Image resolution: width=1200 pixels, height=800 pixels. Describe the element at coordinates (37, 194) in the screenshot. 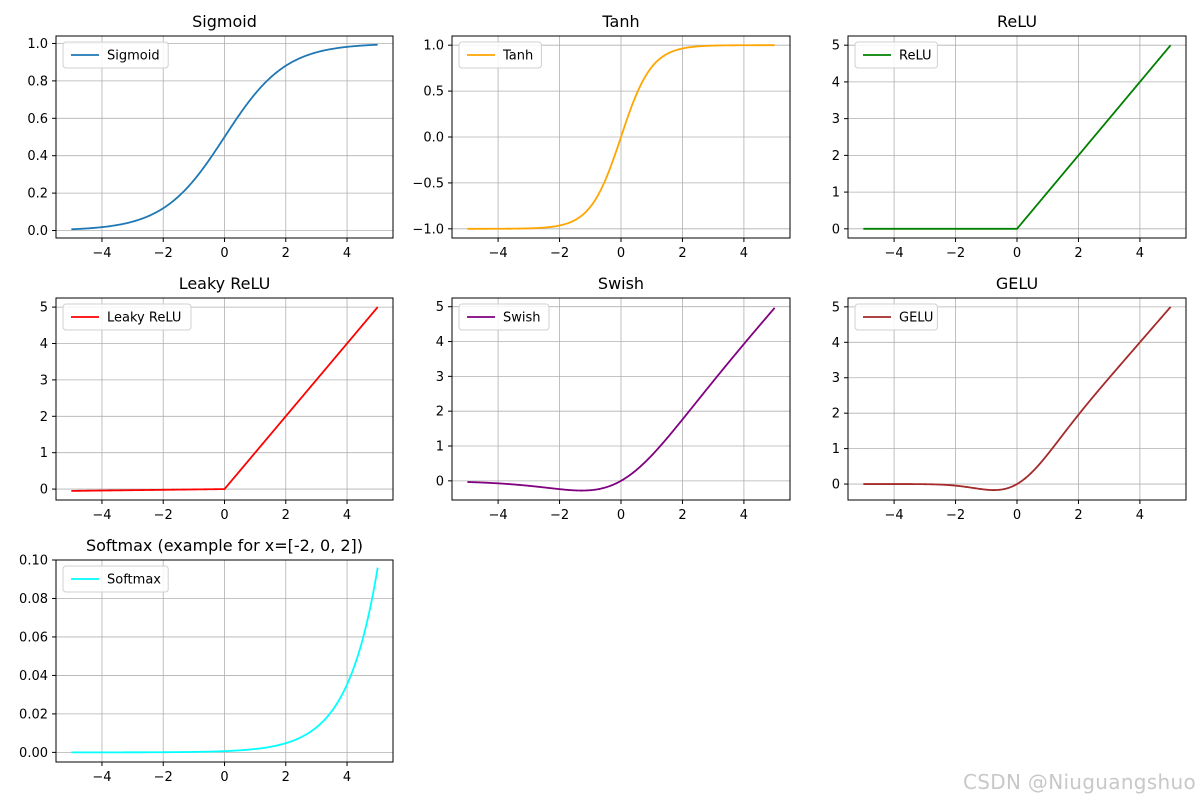

I see `y-tick-label: 0.2` at that location.